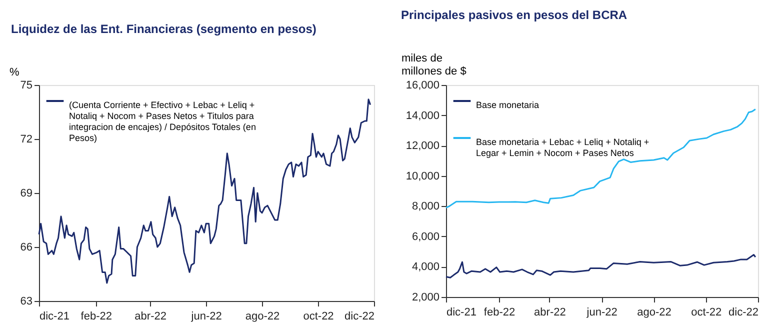 The height and width of the screenshot is (331, 773). What do you see at coordinates (423, 176) in the screenshot?
I see `y-tick-label: 10,000` at bounding box center [423, 176].